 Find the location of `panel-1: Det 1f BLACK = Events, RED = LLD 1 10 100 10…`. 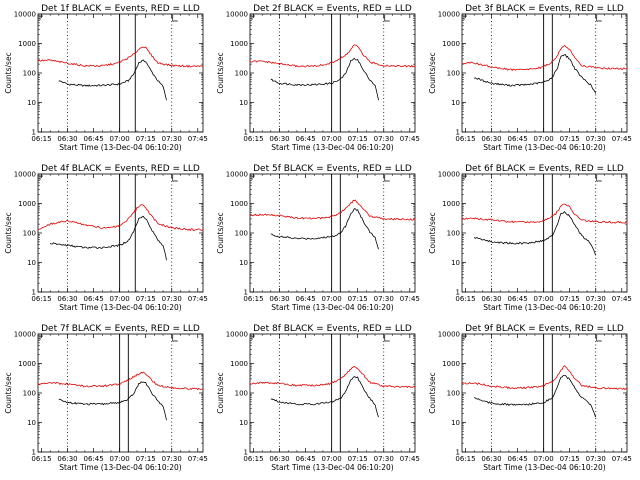

panel-1: Det 1f BLACK = Events, RED = LLD 1 10 100 10… is located at coordinates (106, 78).